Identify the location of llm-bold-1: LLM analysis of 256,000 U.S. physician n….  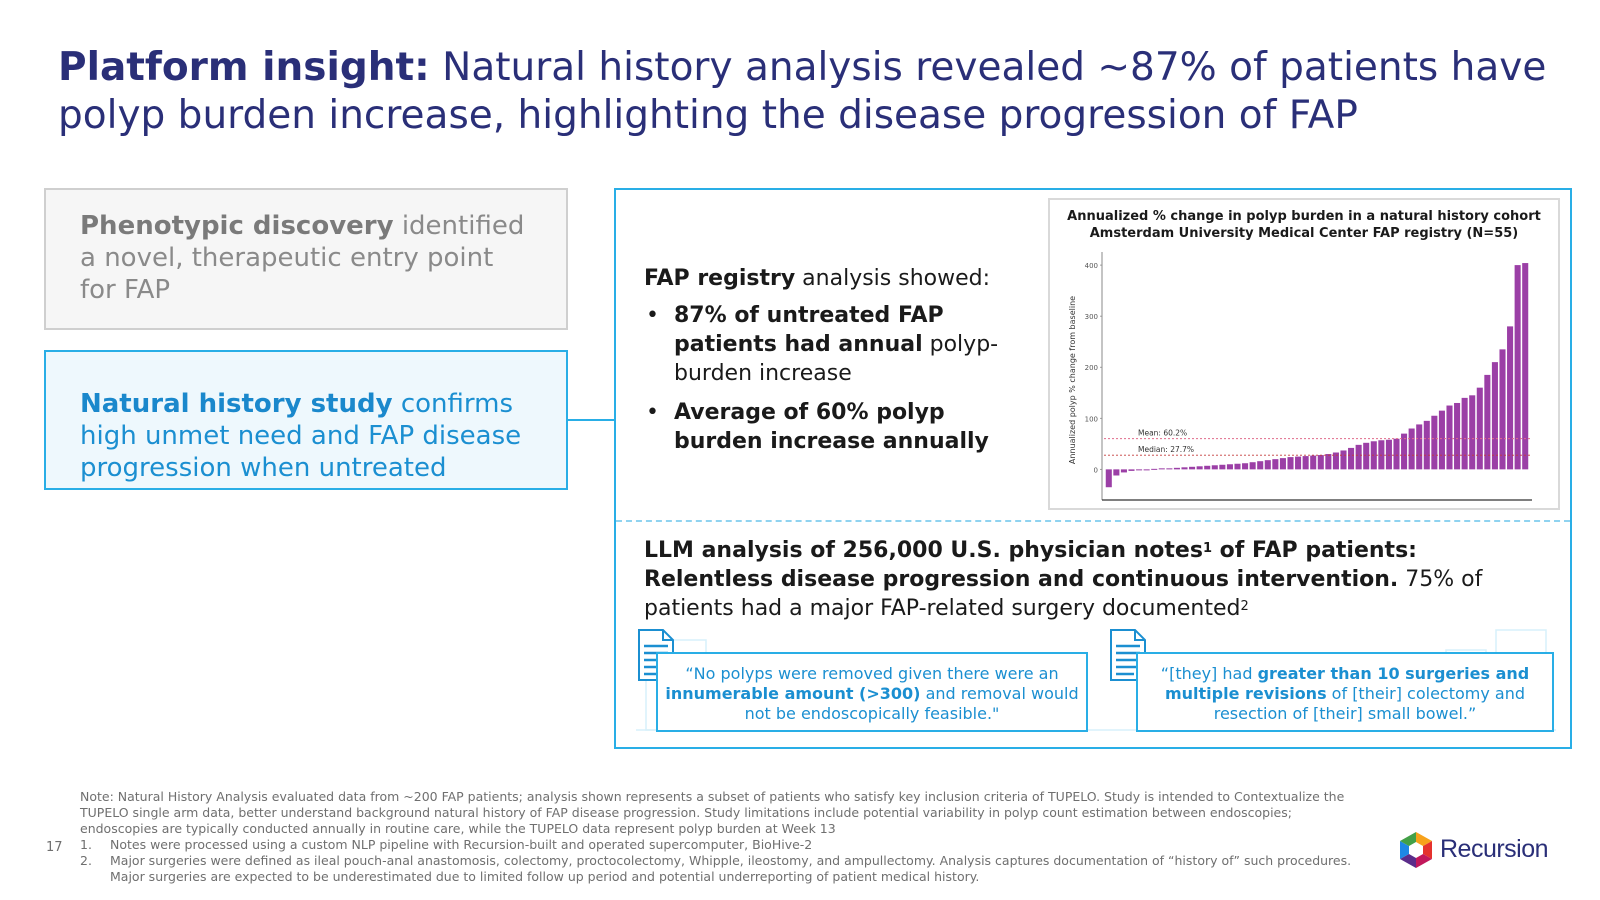
(923, 550).